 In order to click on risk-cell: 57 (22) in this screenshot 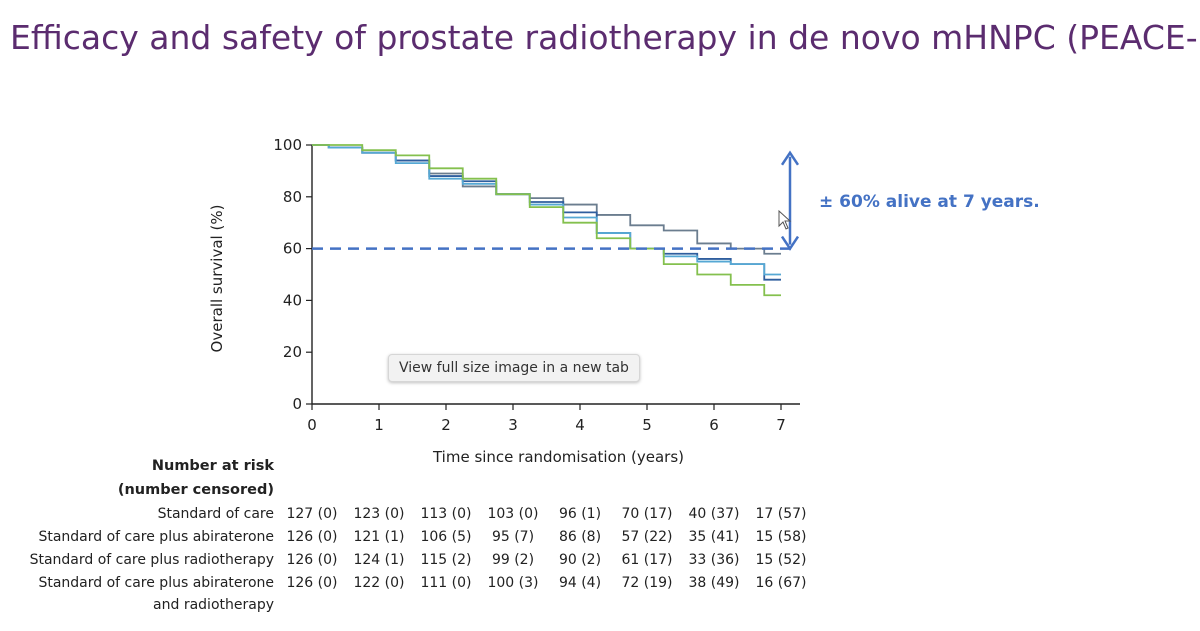, I will do `click(647, 537)`.